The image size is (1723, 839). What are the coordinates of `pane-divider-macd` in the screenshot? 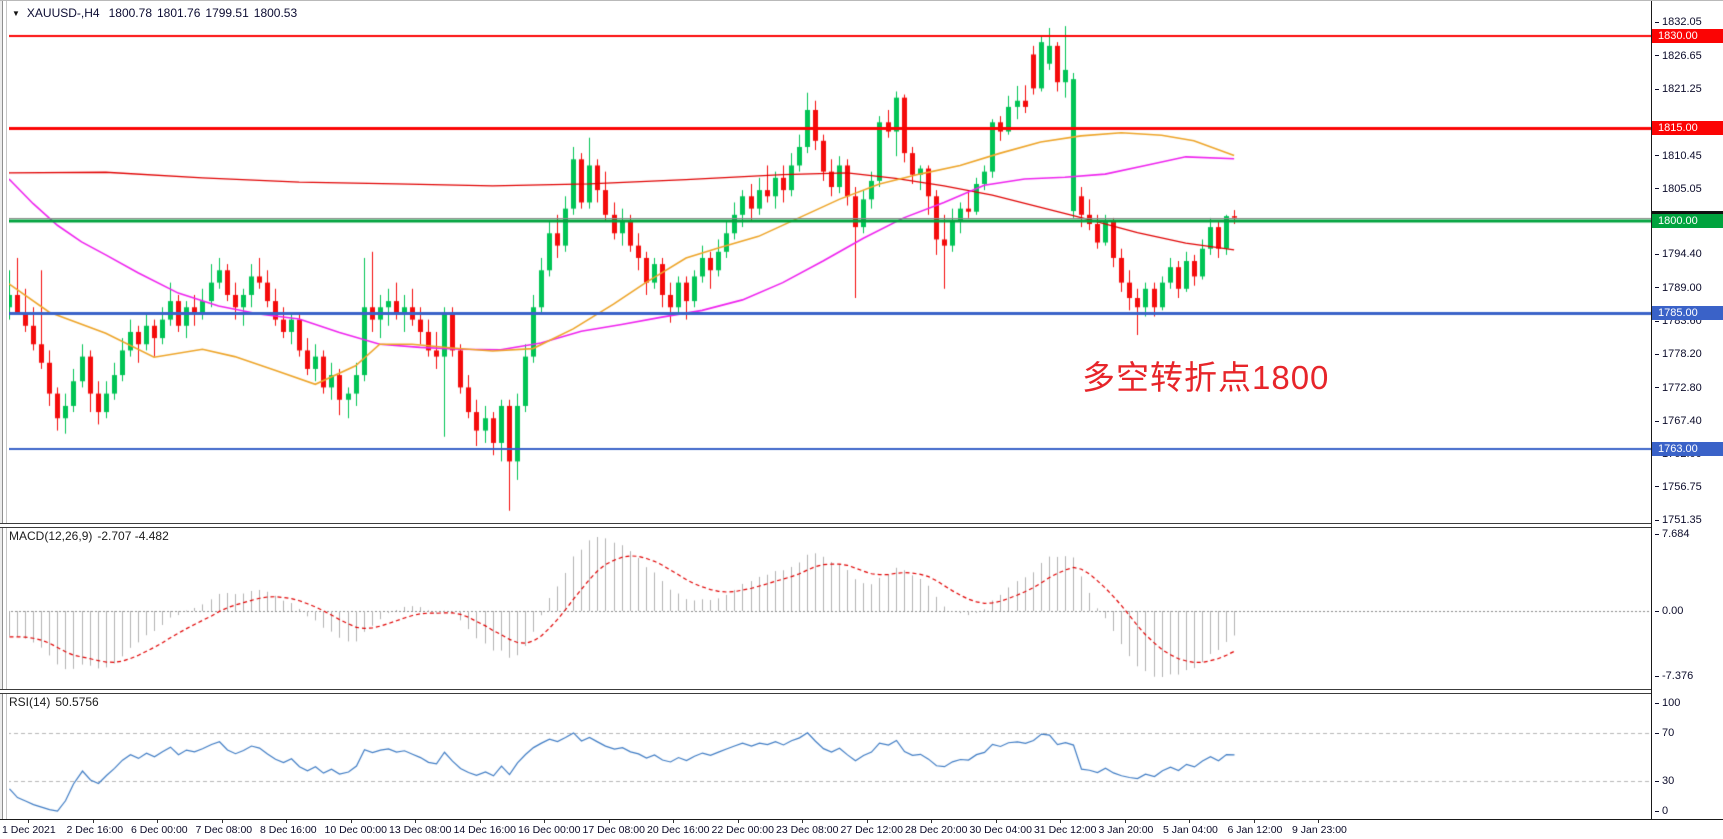 It's located at (861, 525).